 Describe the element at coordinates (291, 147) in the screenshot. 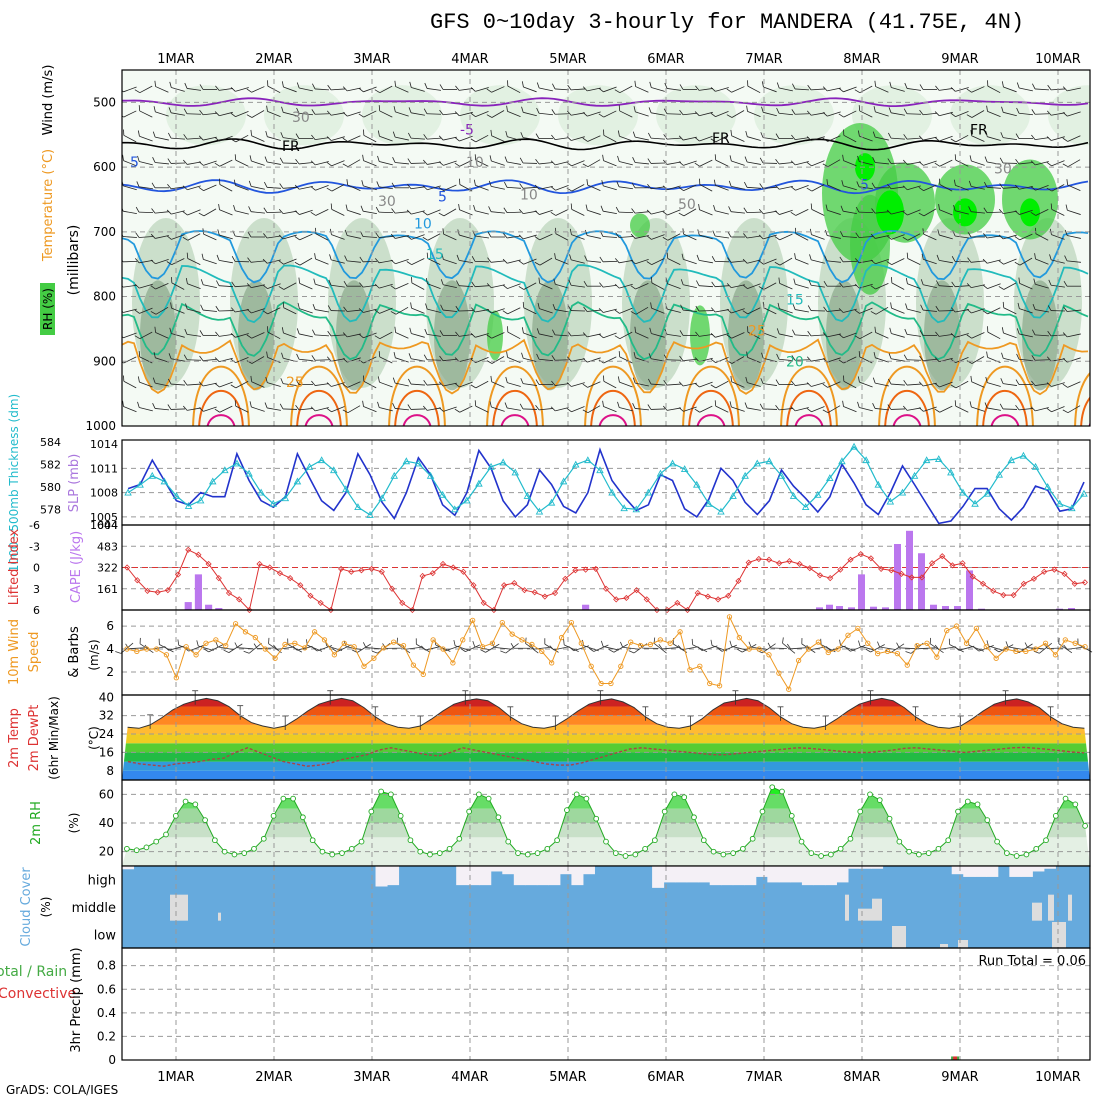

I see `contour-label: FR` at that location.